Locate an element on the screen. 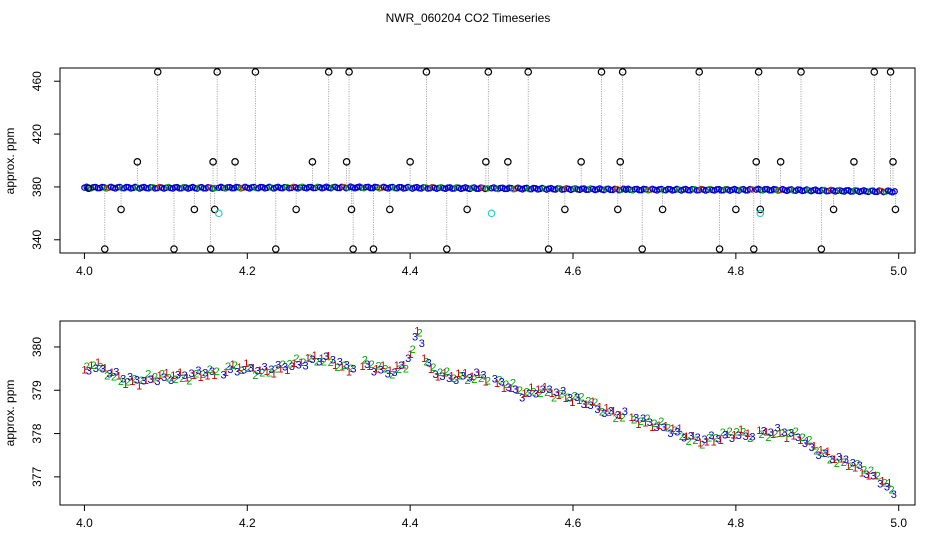 The width and height of the screenshot is (936, 540). bottom-x-tick-label: 4.8 is located at coordinates (736, 523).